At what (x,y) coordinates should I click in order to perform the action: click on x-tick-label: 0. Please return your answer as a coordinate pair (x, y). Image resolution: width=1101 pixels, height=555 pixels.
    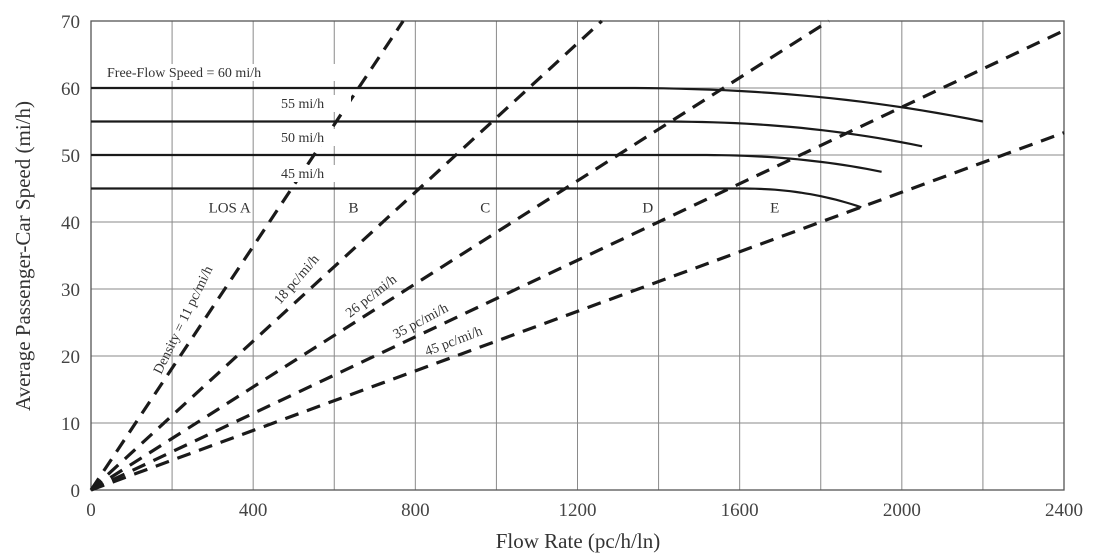
    Looking at the image, I should click on (91, 510).